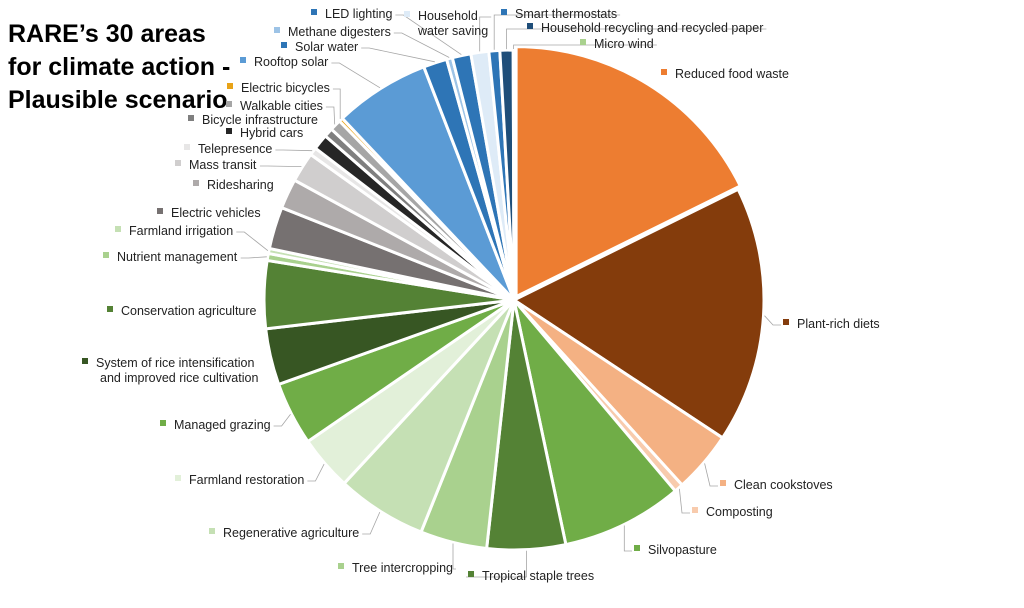 The width and height of the screenshot is (1024, 608). What do you see at coordinates (739, 512) in the screenshot?
I see `slice-label-text: Composting` at bounding box center [739, 512].